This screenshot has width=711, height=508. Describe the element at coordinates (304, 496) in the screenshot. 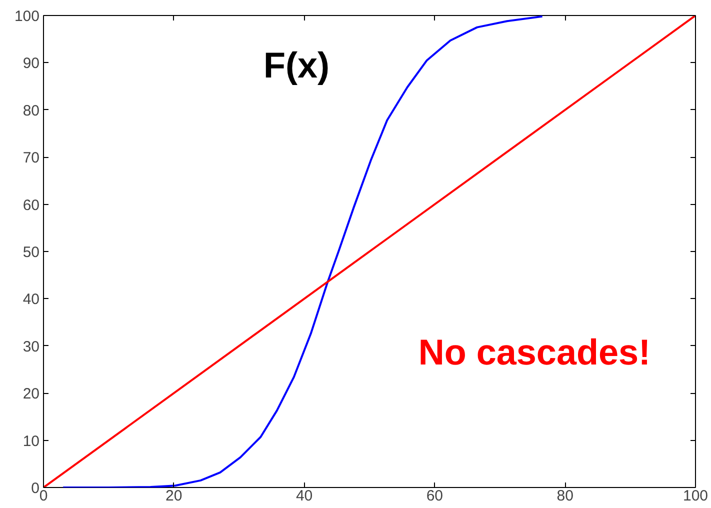

I see `x-tick-label: 40` at that location.